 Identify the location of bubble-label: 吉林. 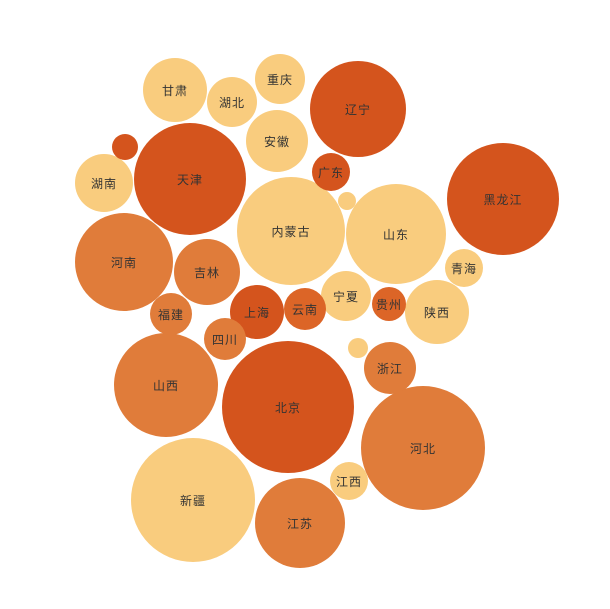
(206, 272).